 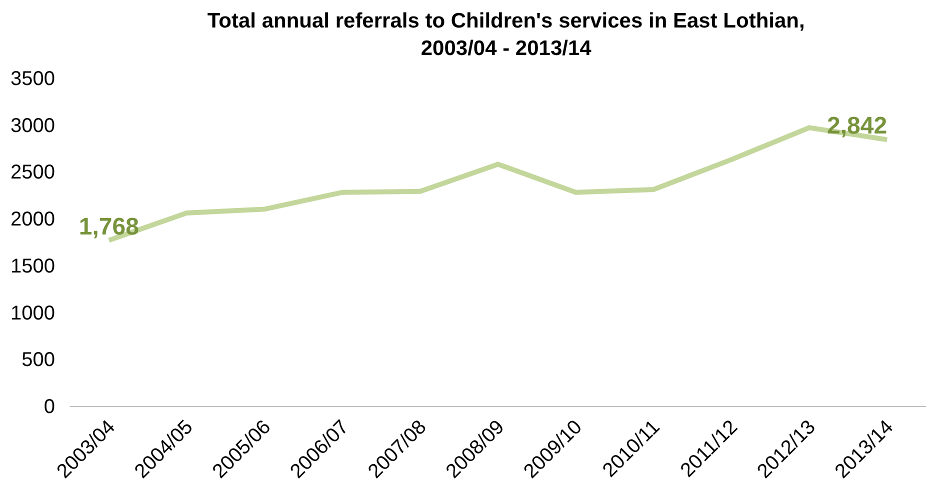 What do you see at coordinates (49, 407) in the screenshot?
I see `y-tick-label: 0` at bounding box center [49, 407].